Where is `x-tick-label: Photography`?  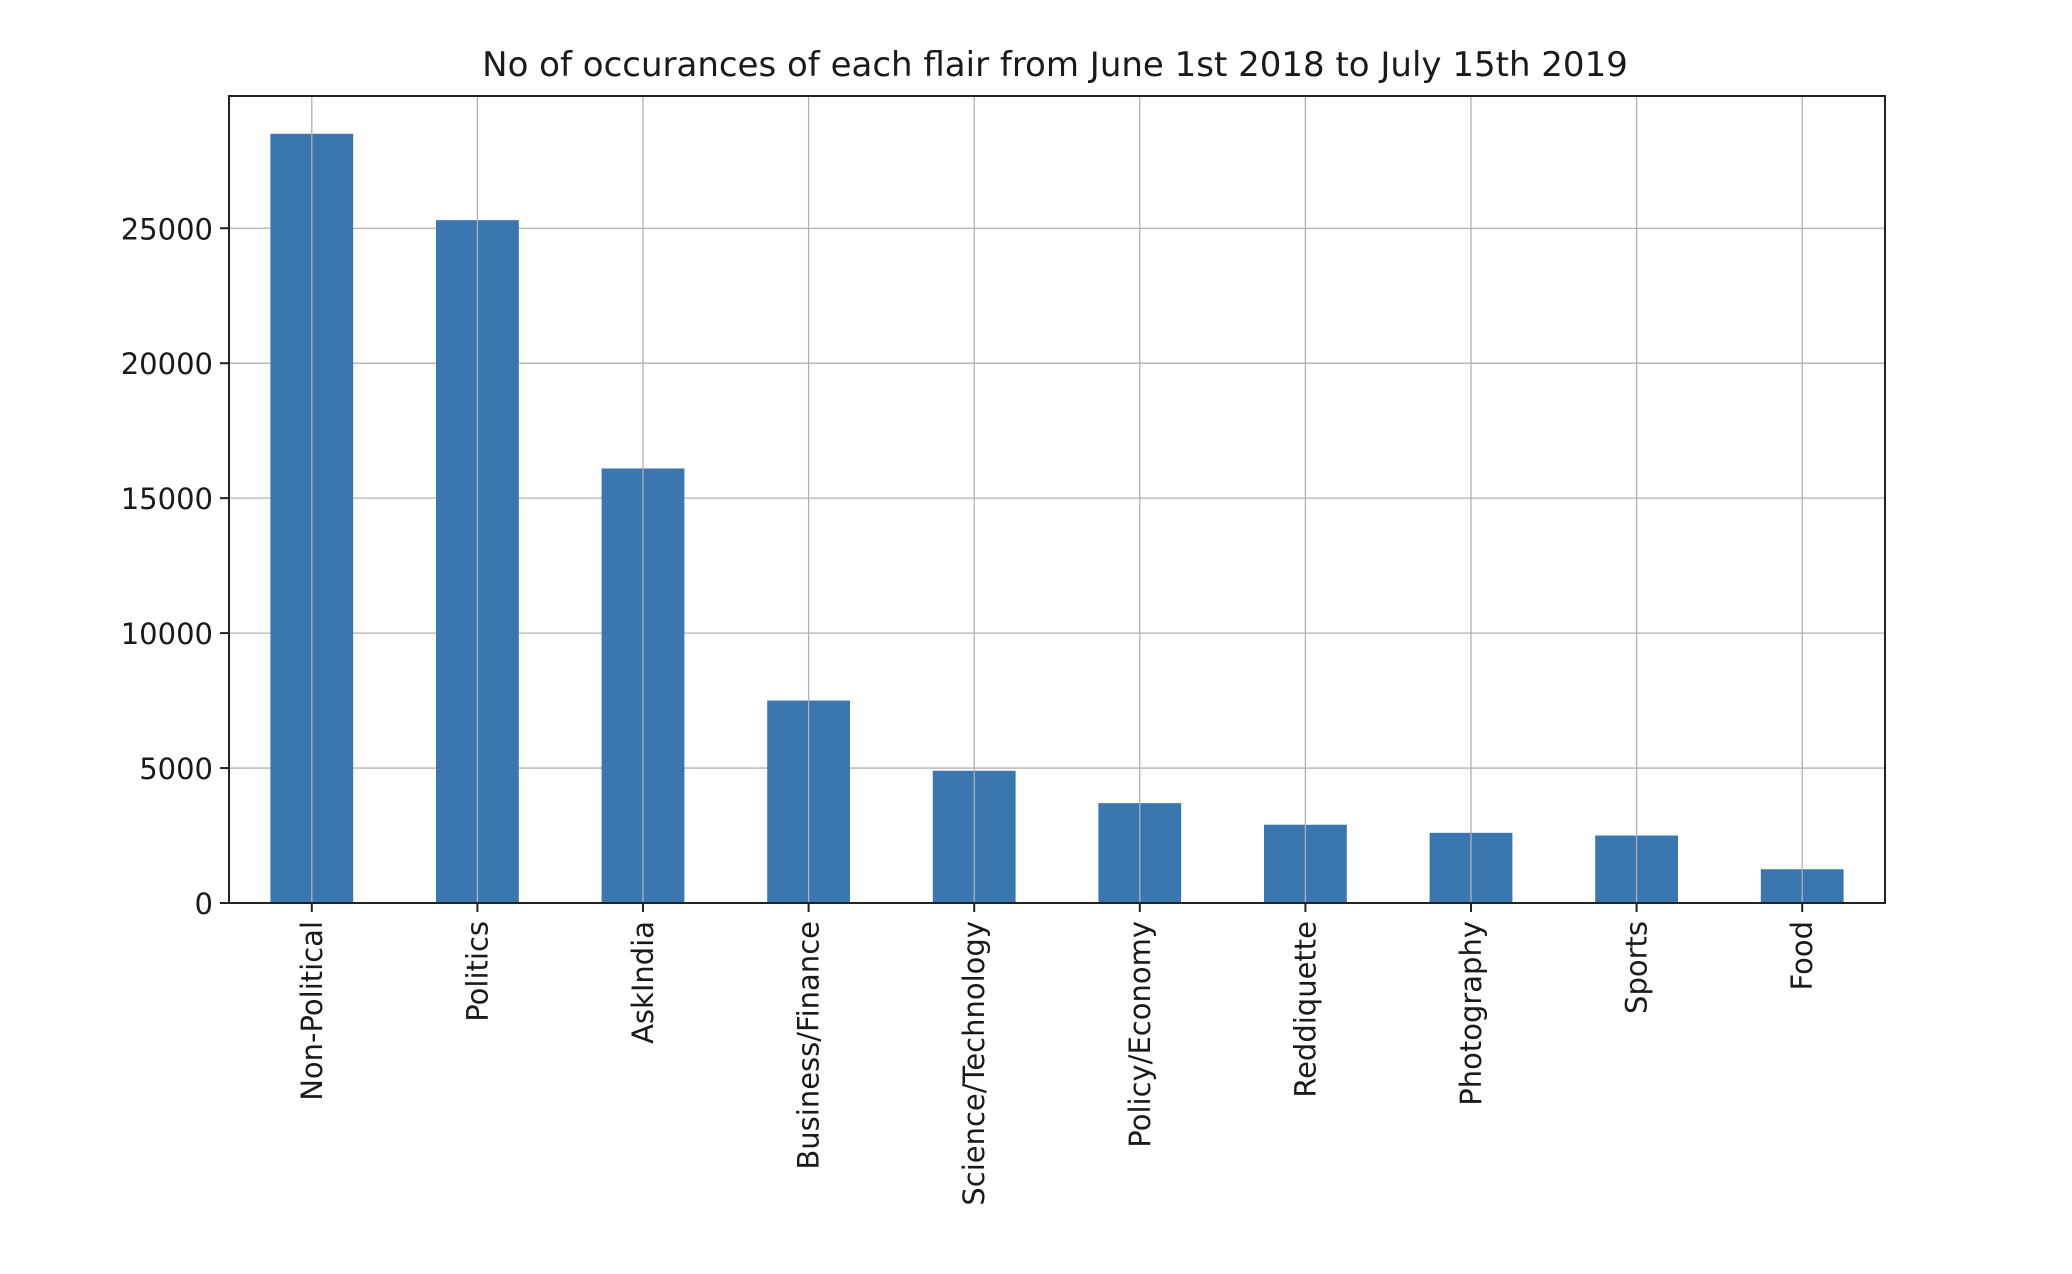
x-tick-label: Photography is located at coordinates (1471, 1013).